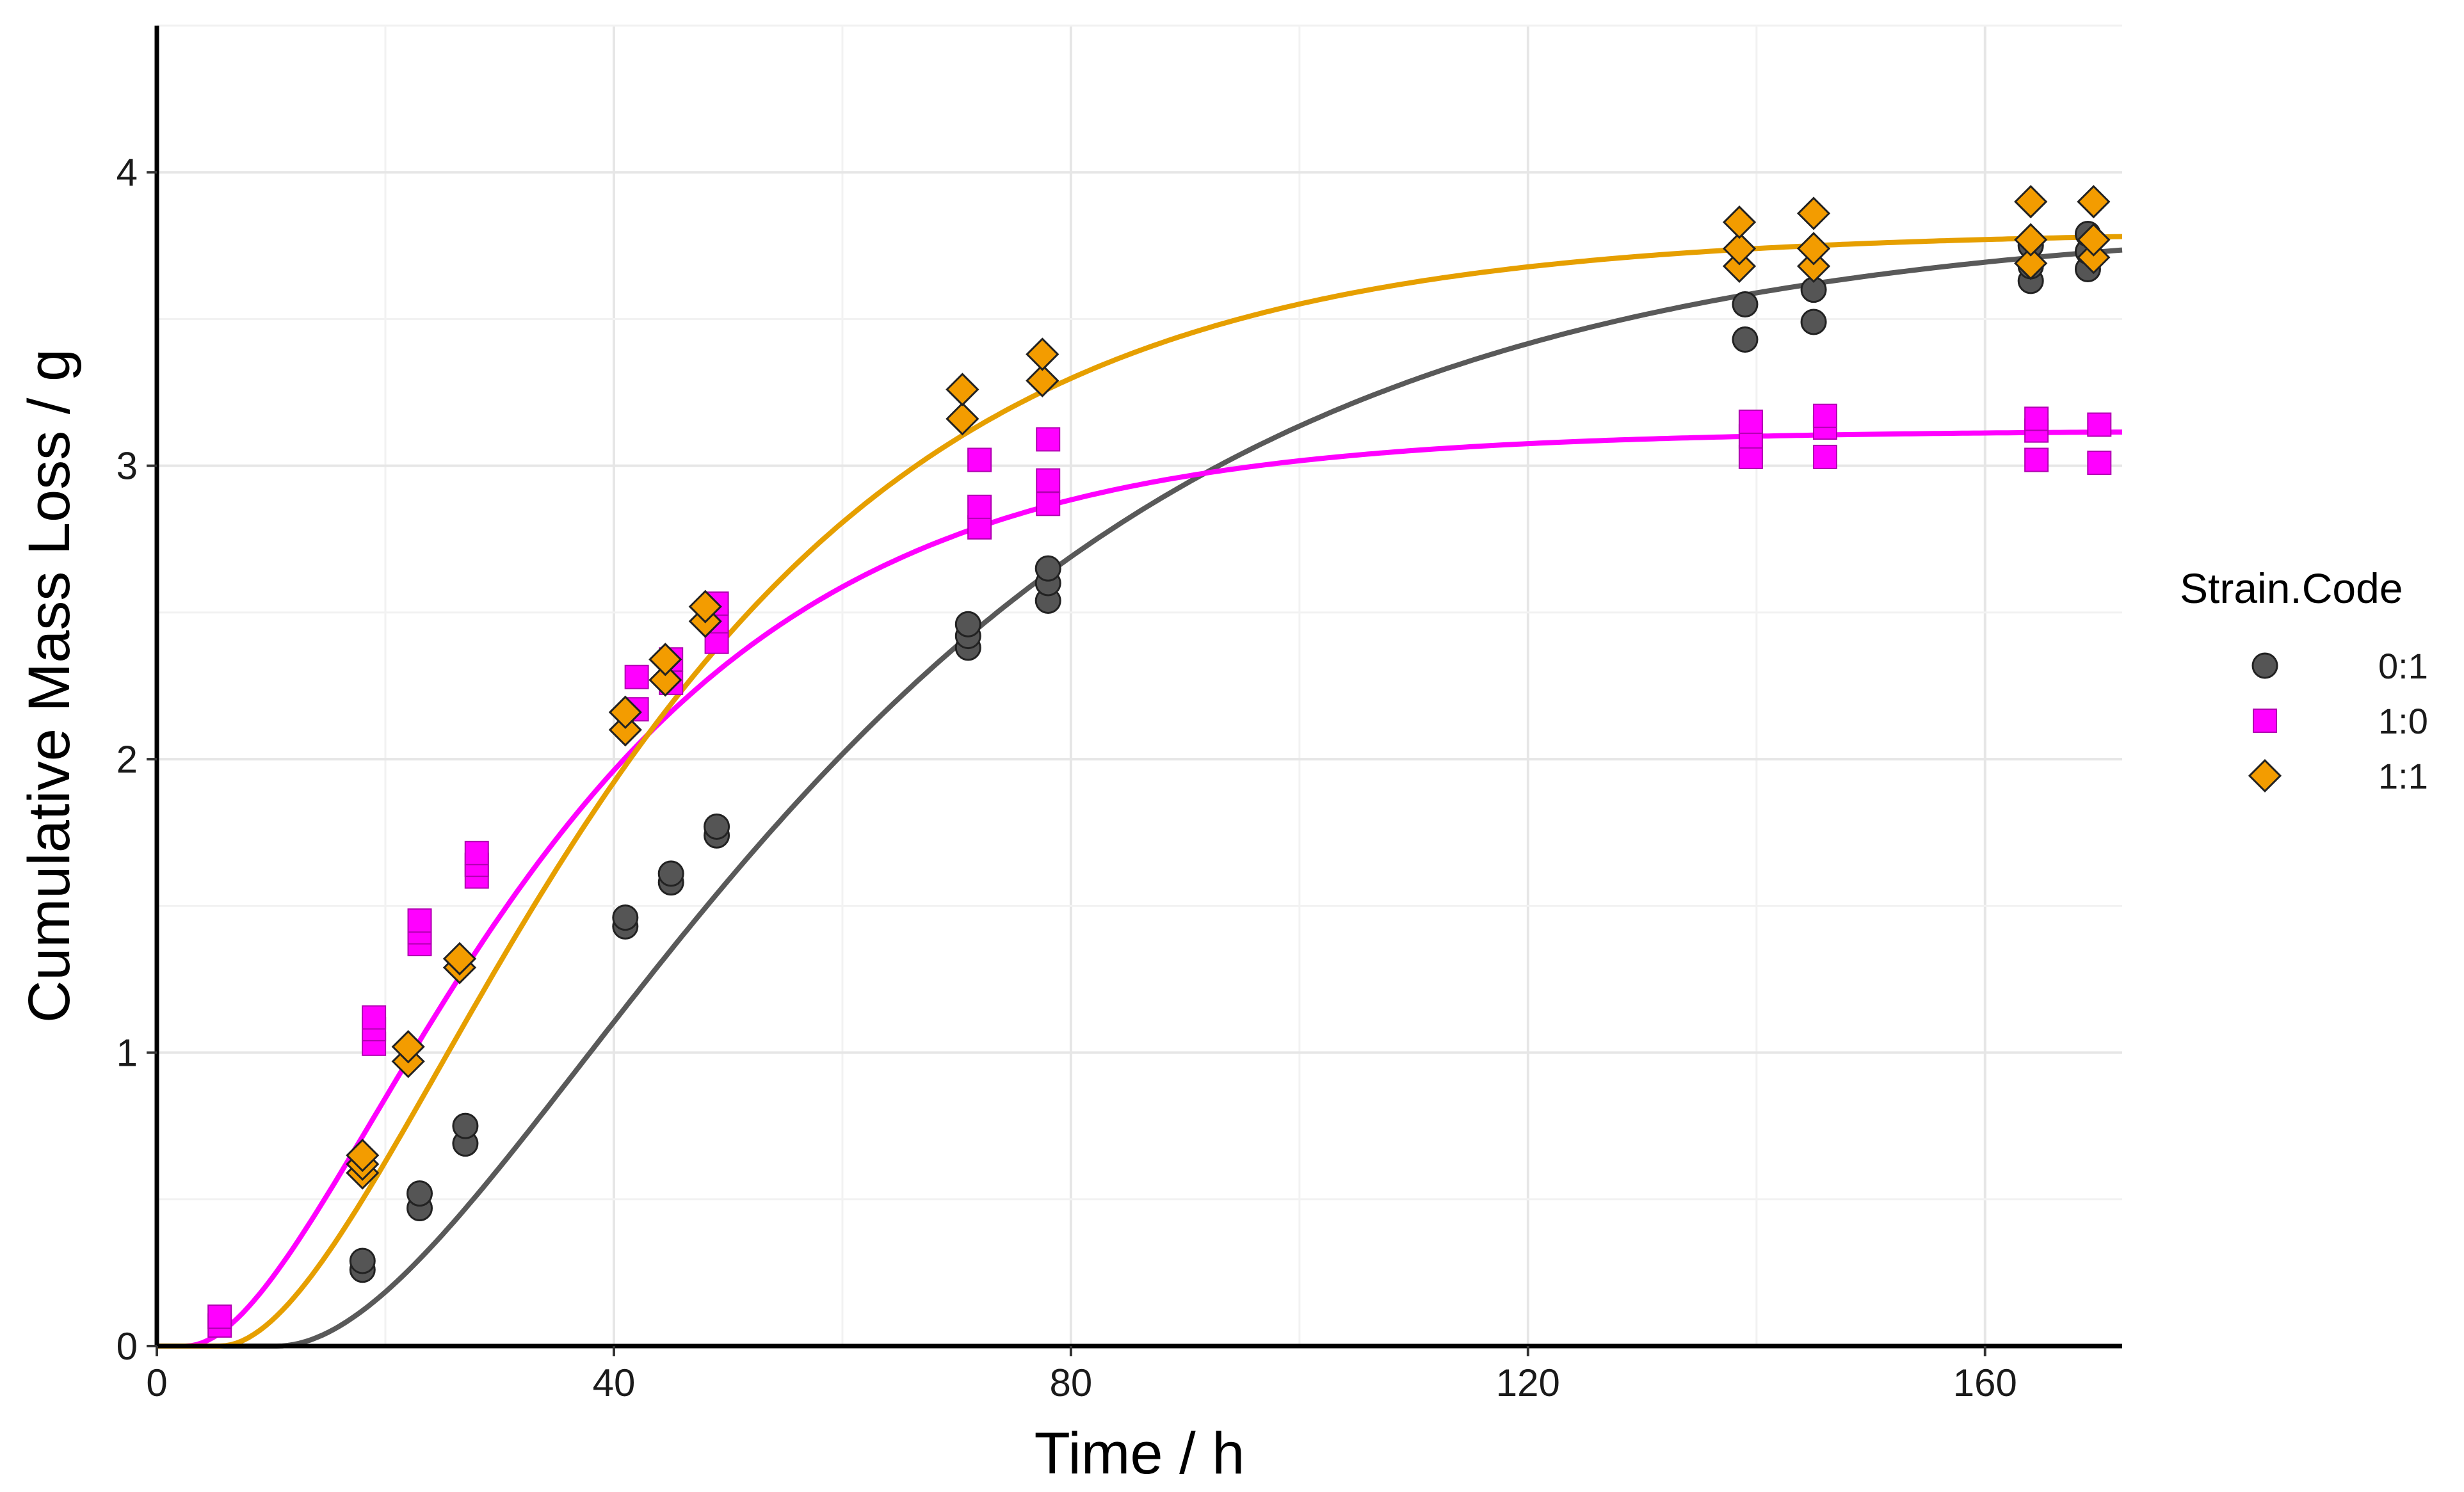  Describe the element at coordinates (127, 1054) in the screenshot. I see `y-tick-label: 1` at that location.